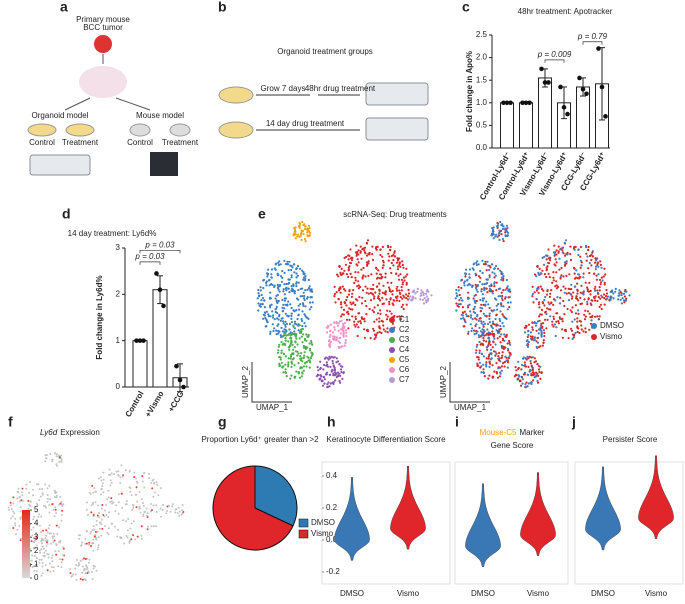  I want to click on plot-frame, so click(386, 523).